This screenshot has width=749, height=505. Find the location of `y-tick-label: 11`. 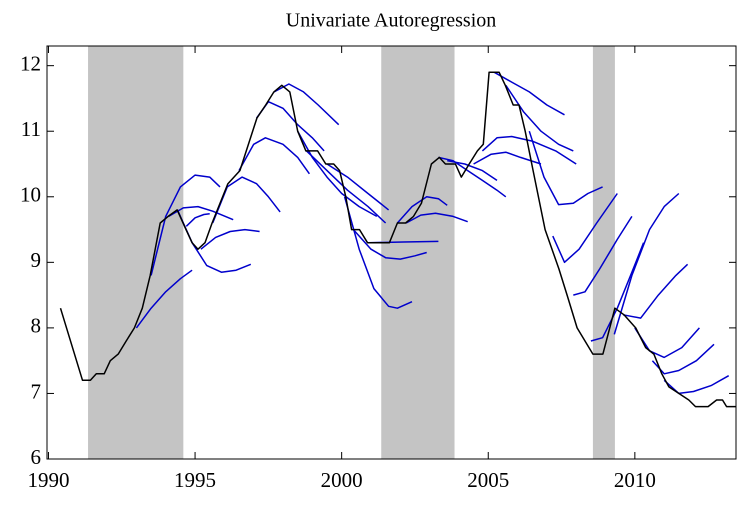

y-tick-label: 11 is located at coordinates (31, 129).